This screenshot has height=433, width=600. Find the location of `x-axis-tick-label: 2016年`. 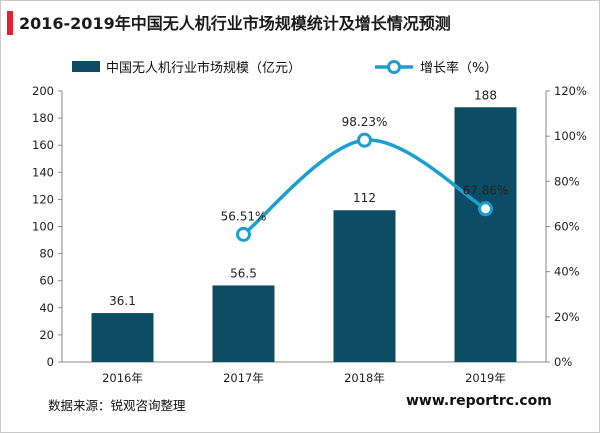

x-axis-tick-label: 2016年 is located at coordinates (122, 378).